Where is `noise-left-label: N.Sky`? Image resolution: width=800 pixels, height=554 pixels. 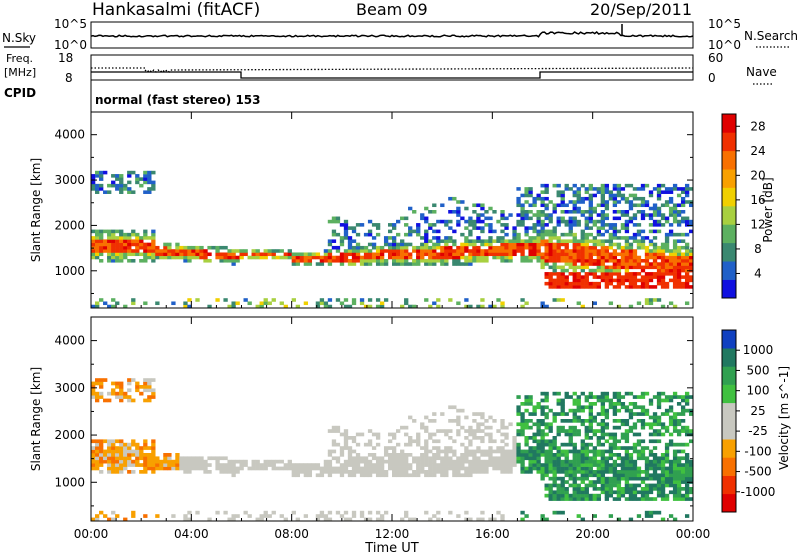 noise-left-label: N.Sky is located at coordinates (19, 38).